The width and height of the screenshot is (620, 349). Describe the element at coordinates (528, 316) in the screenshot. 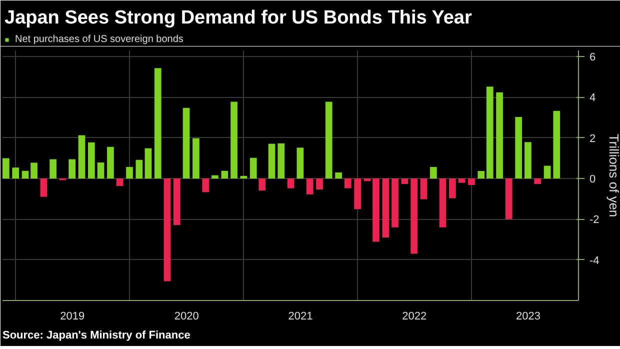

I see `x-tick-label: 2023` at that location.